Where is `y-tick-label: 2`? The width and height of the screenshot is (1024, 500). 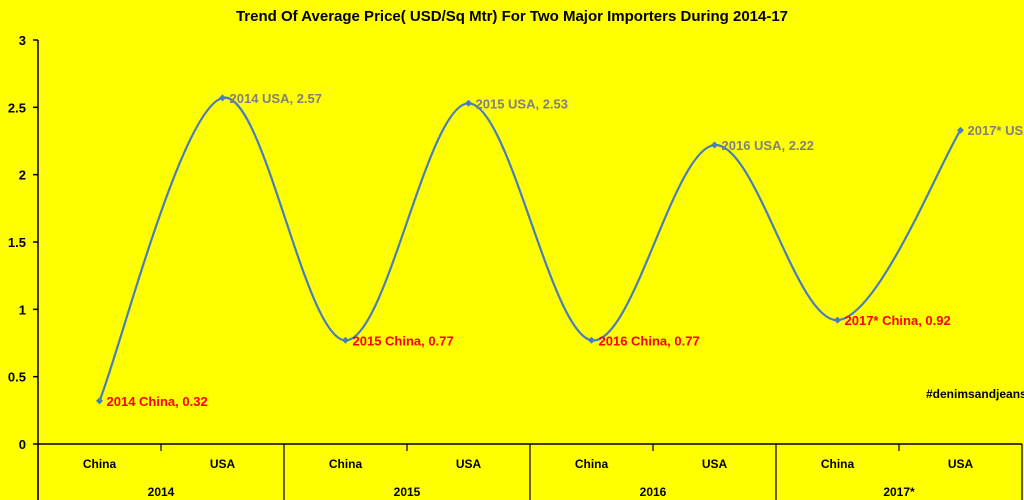
y-tick-label: 2 is located at coordinates (22, 175).